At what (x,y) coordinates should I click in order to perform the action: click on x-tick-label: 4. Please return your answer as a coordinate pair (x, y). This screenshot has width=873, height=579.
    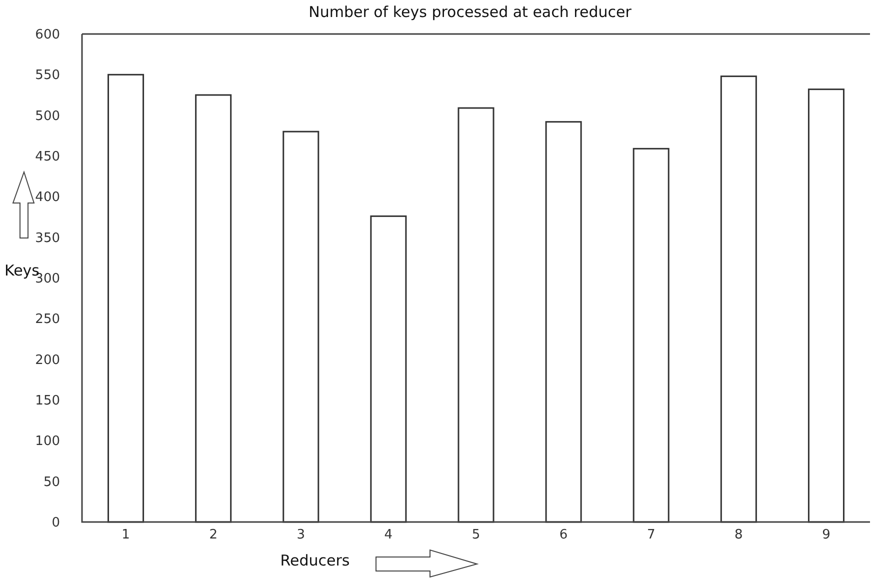
    Looking at the image, I should click on (388, 535).